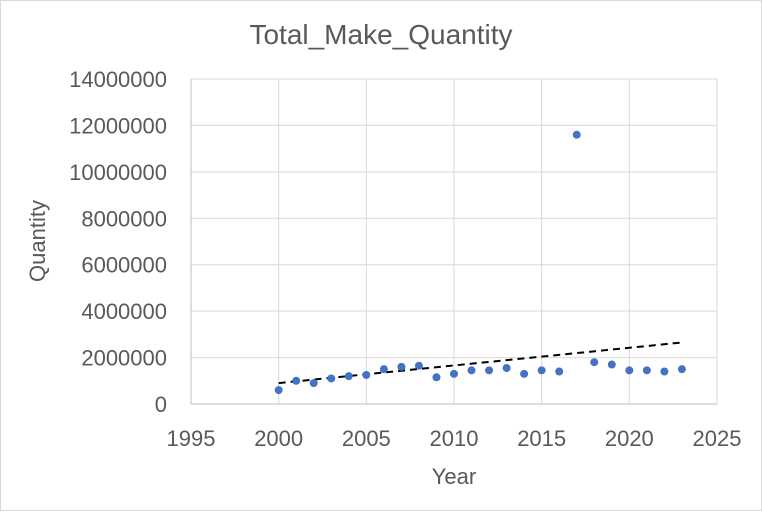 Image resolution: width=762 pixels, height=512 pixels. What do you see at coordinates (124, 311) in the screenshot?
I see `y-tick-label: 4000000` at bounding box center [124, 311].